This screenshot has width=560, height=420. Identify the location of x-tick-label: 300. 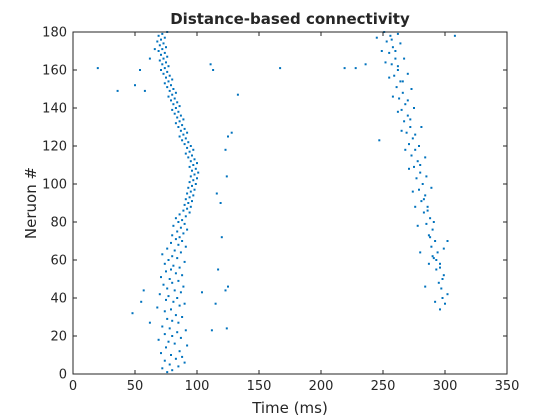
(445, 386).